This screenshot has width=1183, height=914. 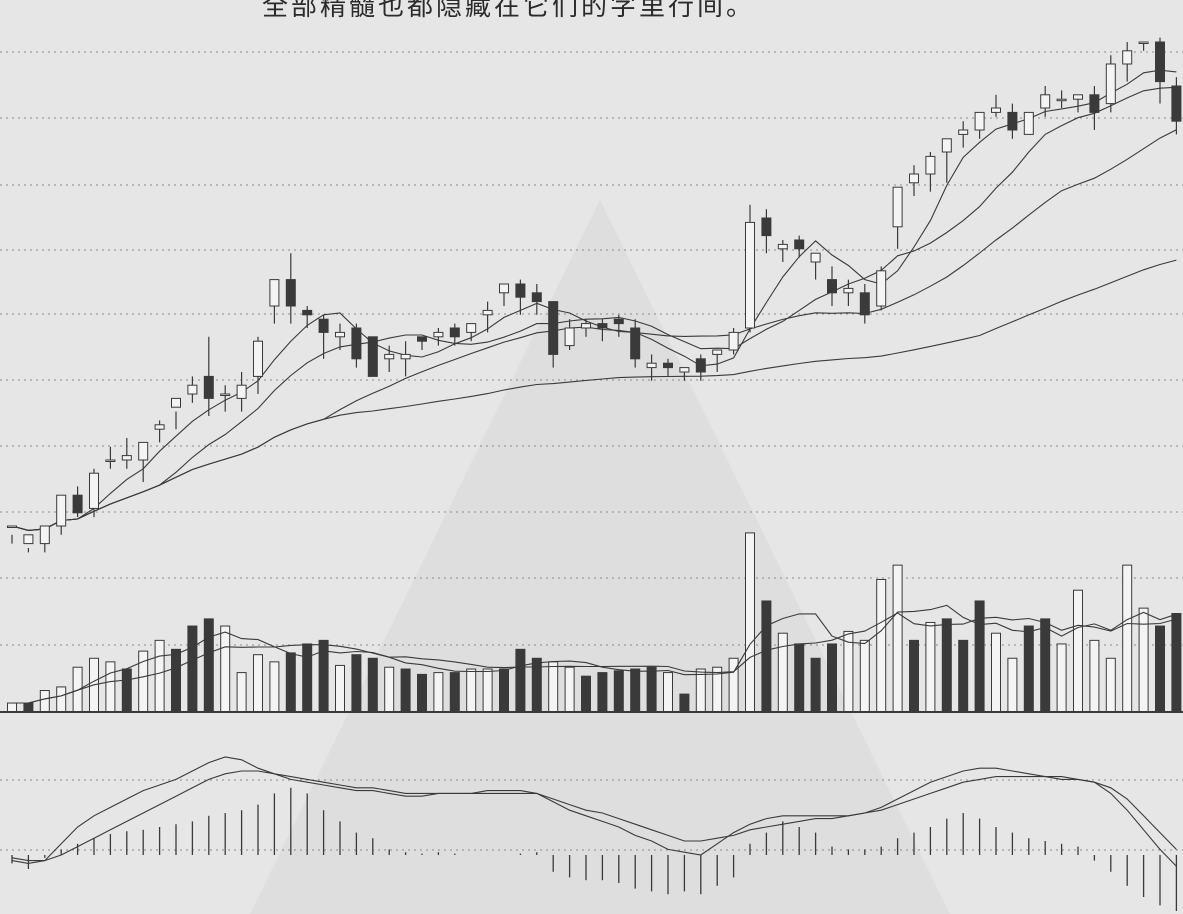 I want to click on volume-ma-10-line, so click(x=594, y=658).